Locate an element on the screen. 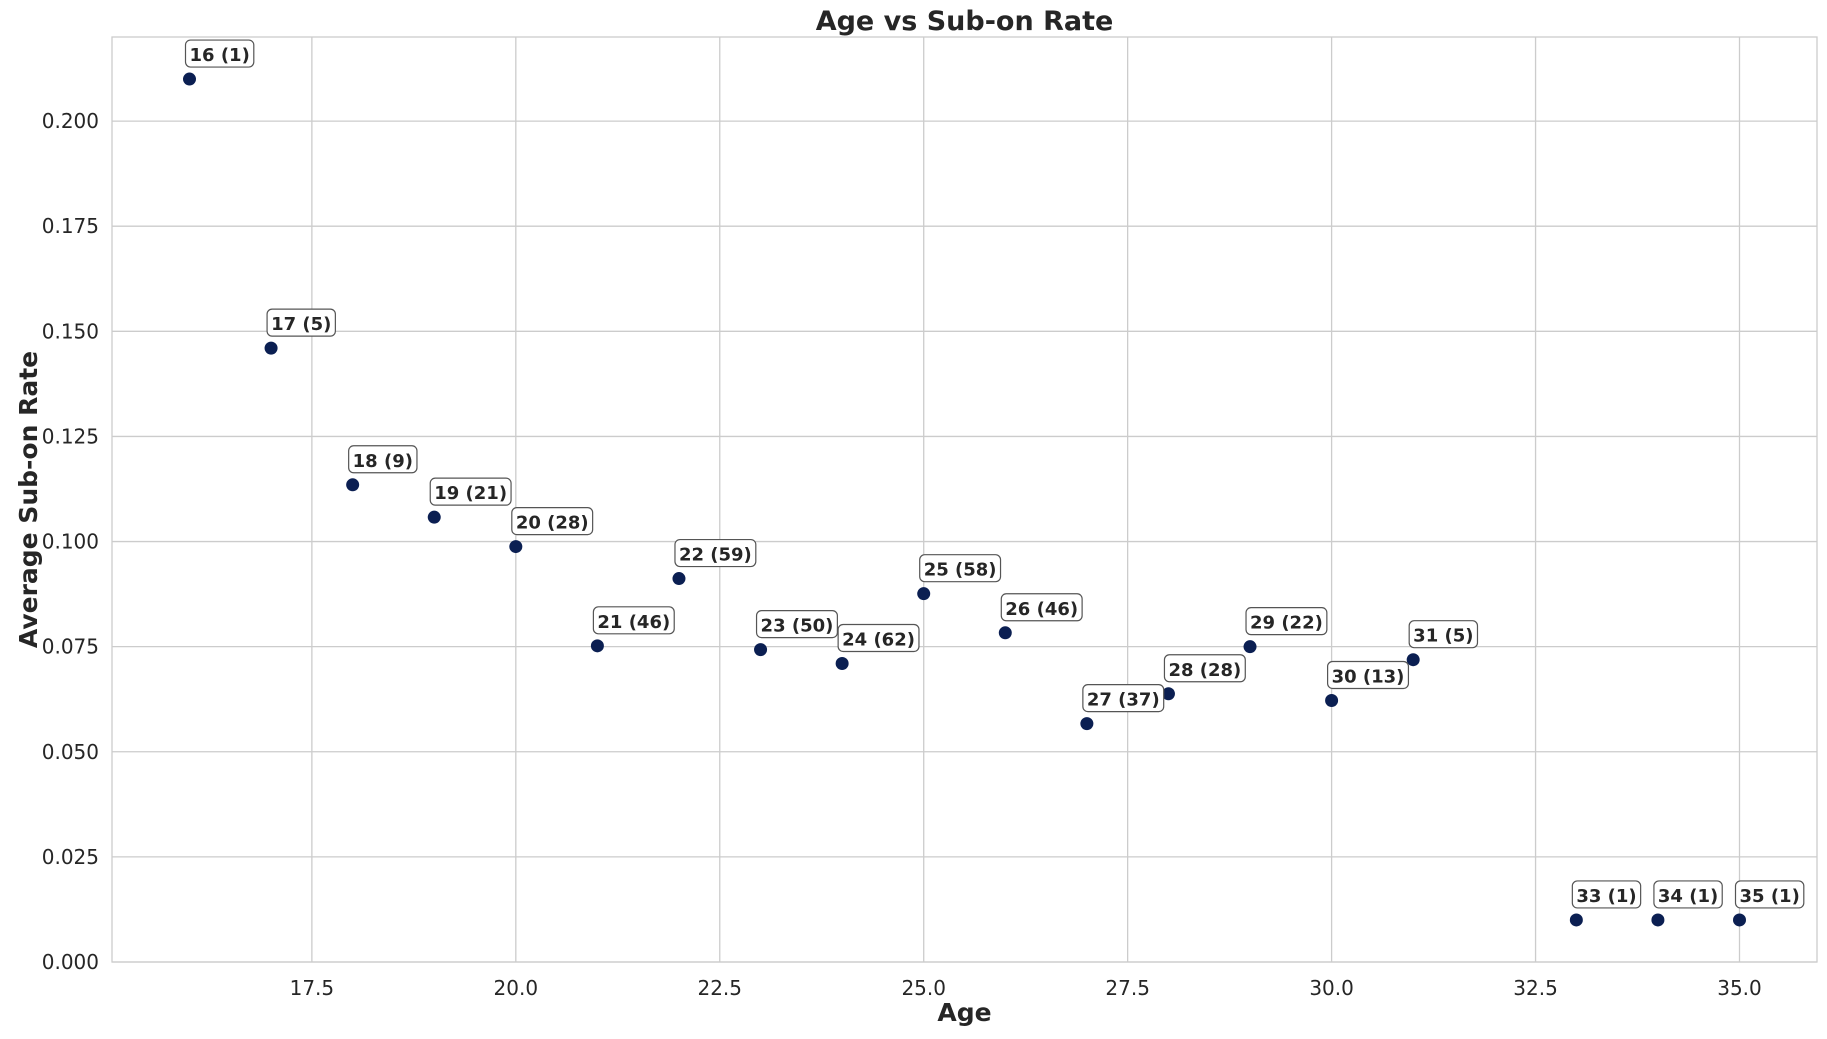 This screenshot has width=1827, height=1039. annotation-label: 26 (46) is located at coordinates (1041, 609).